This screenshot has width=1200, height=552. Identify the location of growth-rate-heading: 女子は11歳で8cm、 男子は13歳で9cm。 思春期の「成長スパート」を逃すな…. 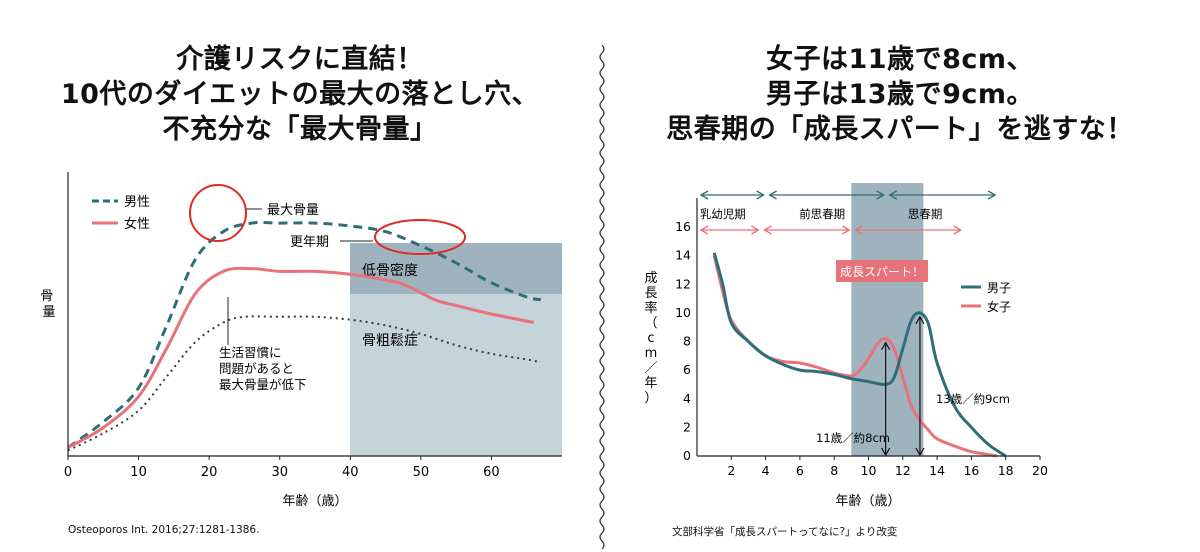
(900, 94).